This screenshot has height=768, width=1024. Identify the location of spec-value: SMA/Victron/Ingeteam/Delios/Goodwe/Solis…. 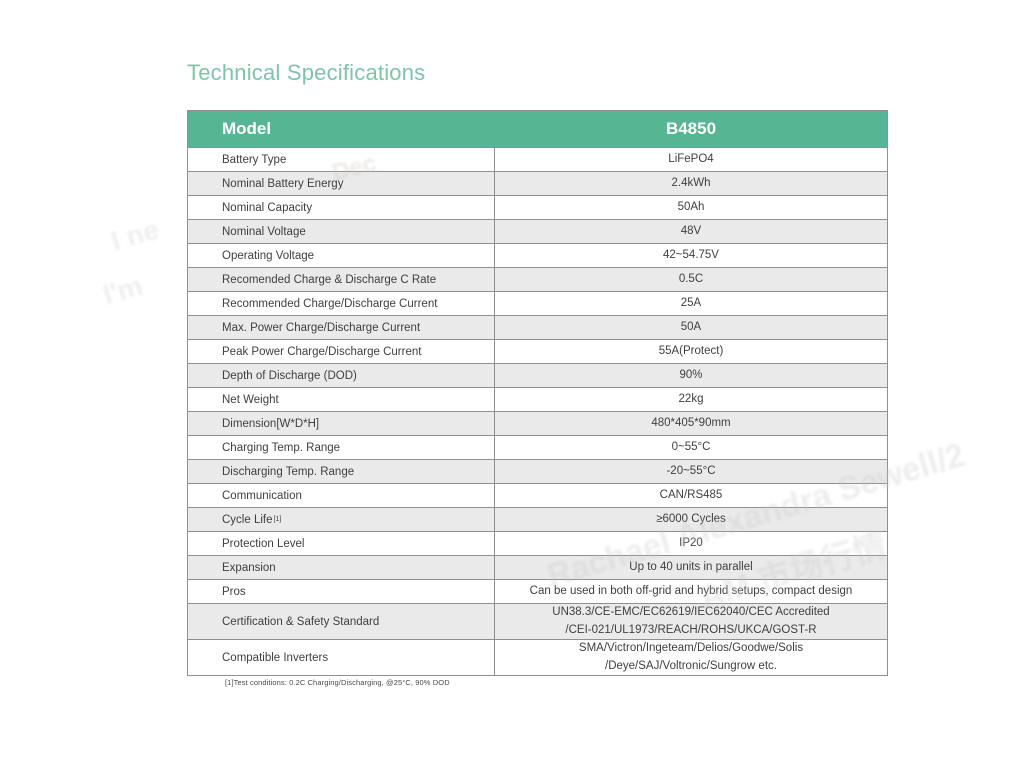
(691, 657).